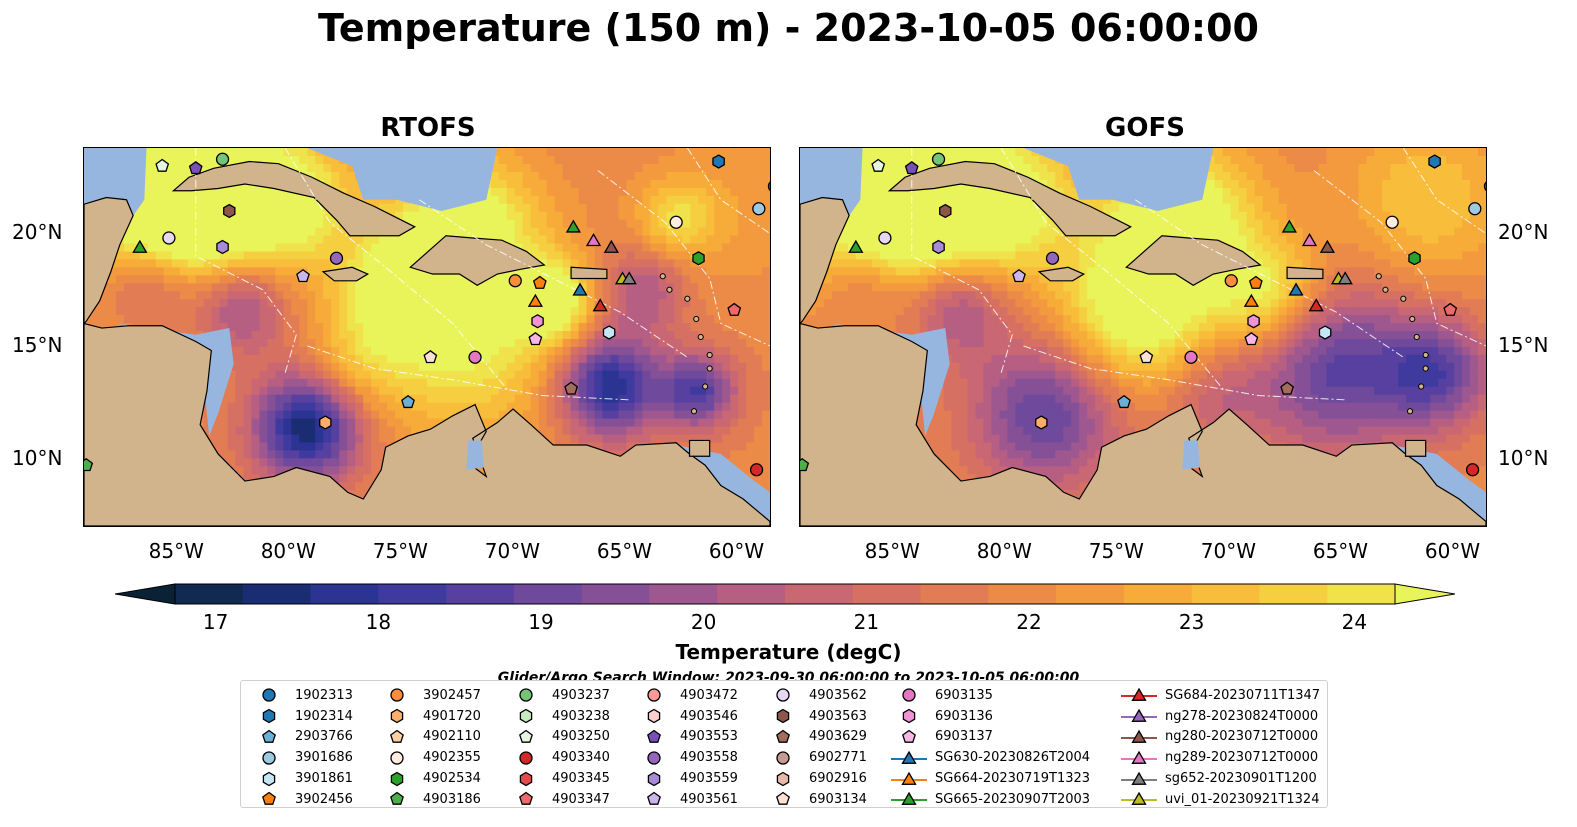  I want to click on gofs-marker-SG684-20230711T1347, so click(1316, 305).